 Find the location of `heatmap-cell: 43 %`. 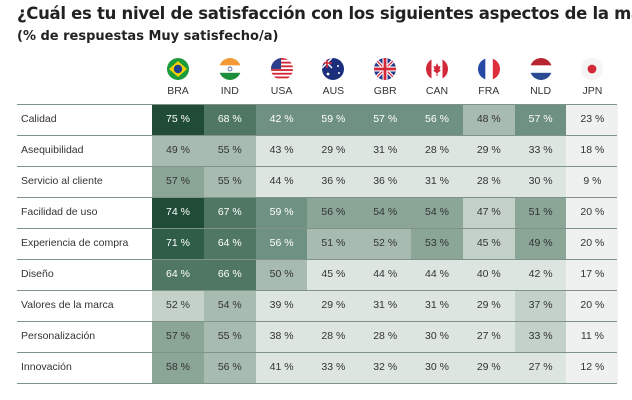

heatmap-cell: 43 % is located at coordinates (281, 151).